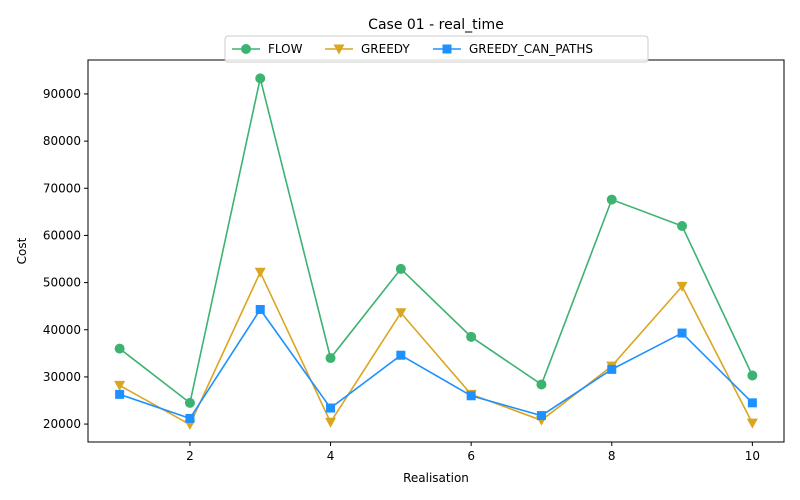 Image resolution: width=800 pixels, height=500 pixels. What do you see at coordinates (62, 424) in the screenshot?
I see `y-tick-label: 20000` at bounding box center [62, 424].